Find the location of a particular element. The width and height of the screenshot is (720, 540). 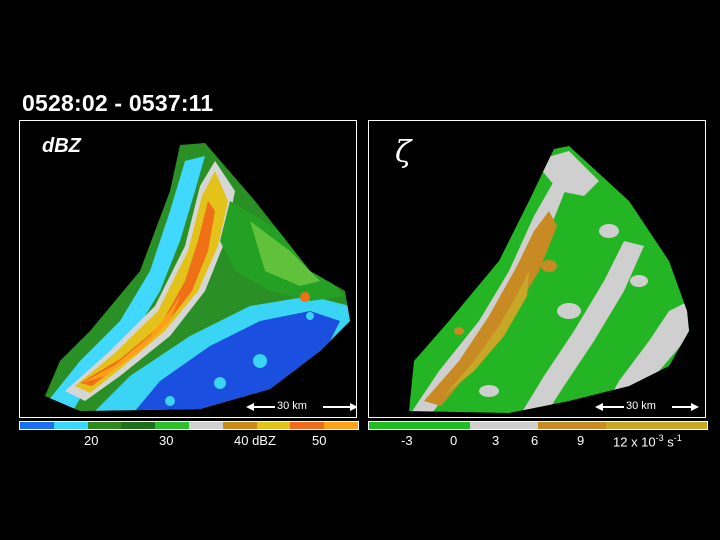

vorticity-colorbar is located at coordinates (538, 425).